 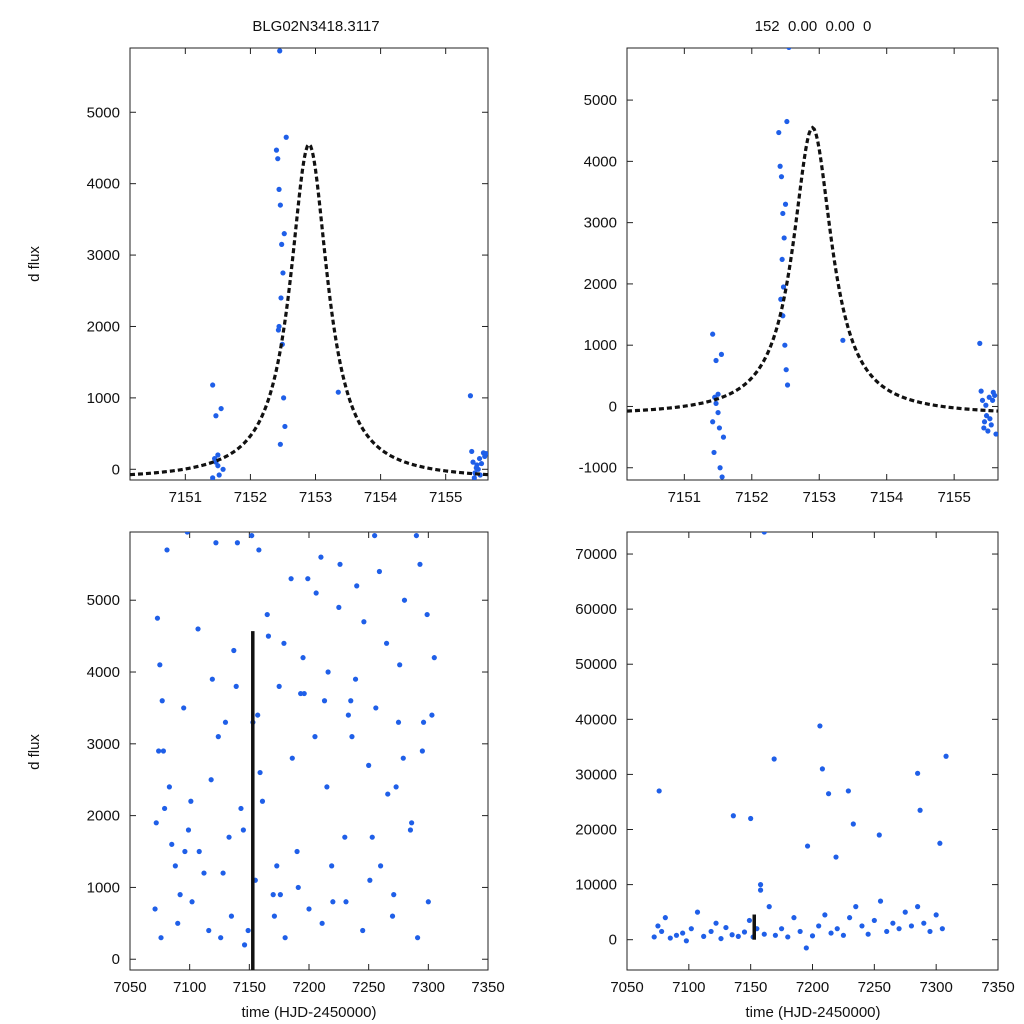 What do you see at coordinates (445, 497) in the screenshot?
I see `x-tick-label: 7155` at bounding box center [445, 497].